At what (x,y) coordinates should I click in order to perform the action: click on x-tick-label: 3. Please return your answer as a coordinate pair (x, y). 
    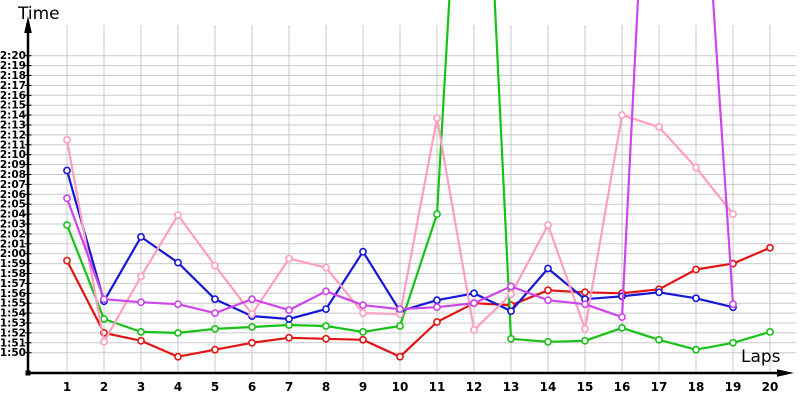
    Looking at the image, I should click on (141, 387).